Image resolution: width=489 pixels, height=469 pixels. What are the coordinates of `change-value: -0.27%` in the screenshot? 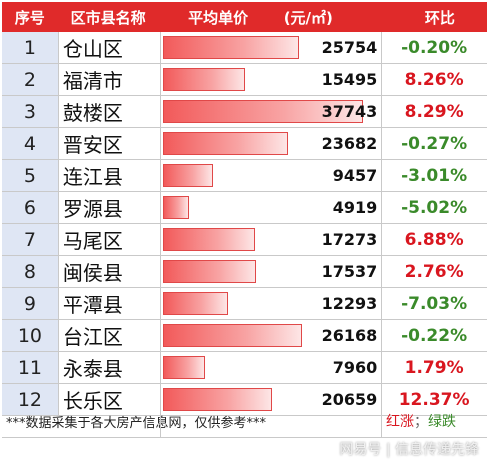 It's located at (434, 143).